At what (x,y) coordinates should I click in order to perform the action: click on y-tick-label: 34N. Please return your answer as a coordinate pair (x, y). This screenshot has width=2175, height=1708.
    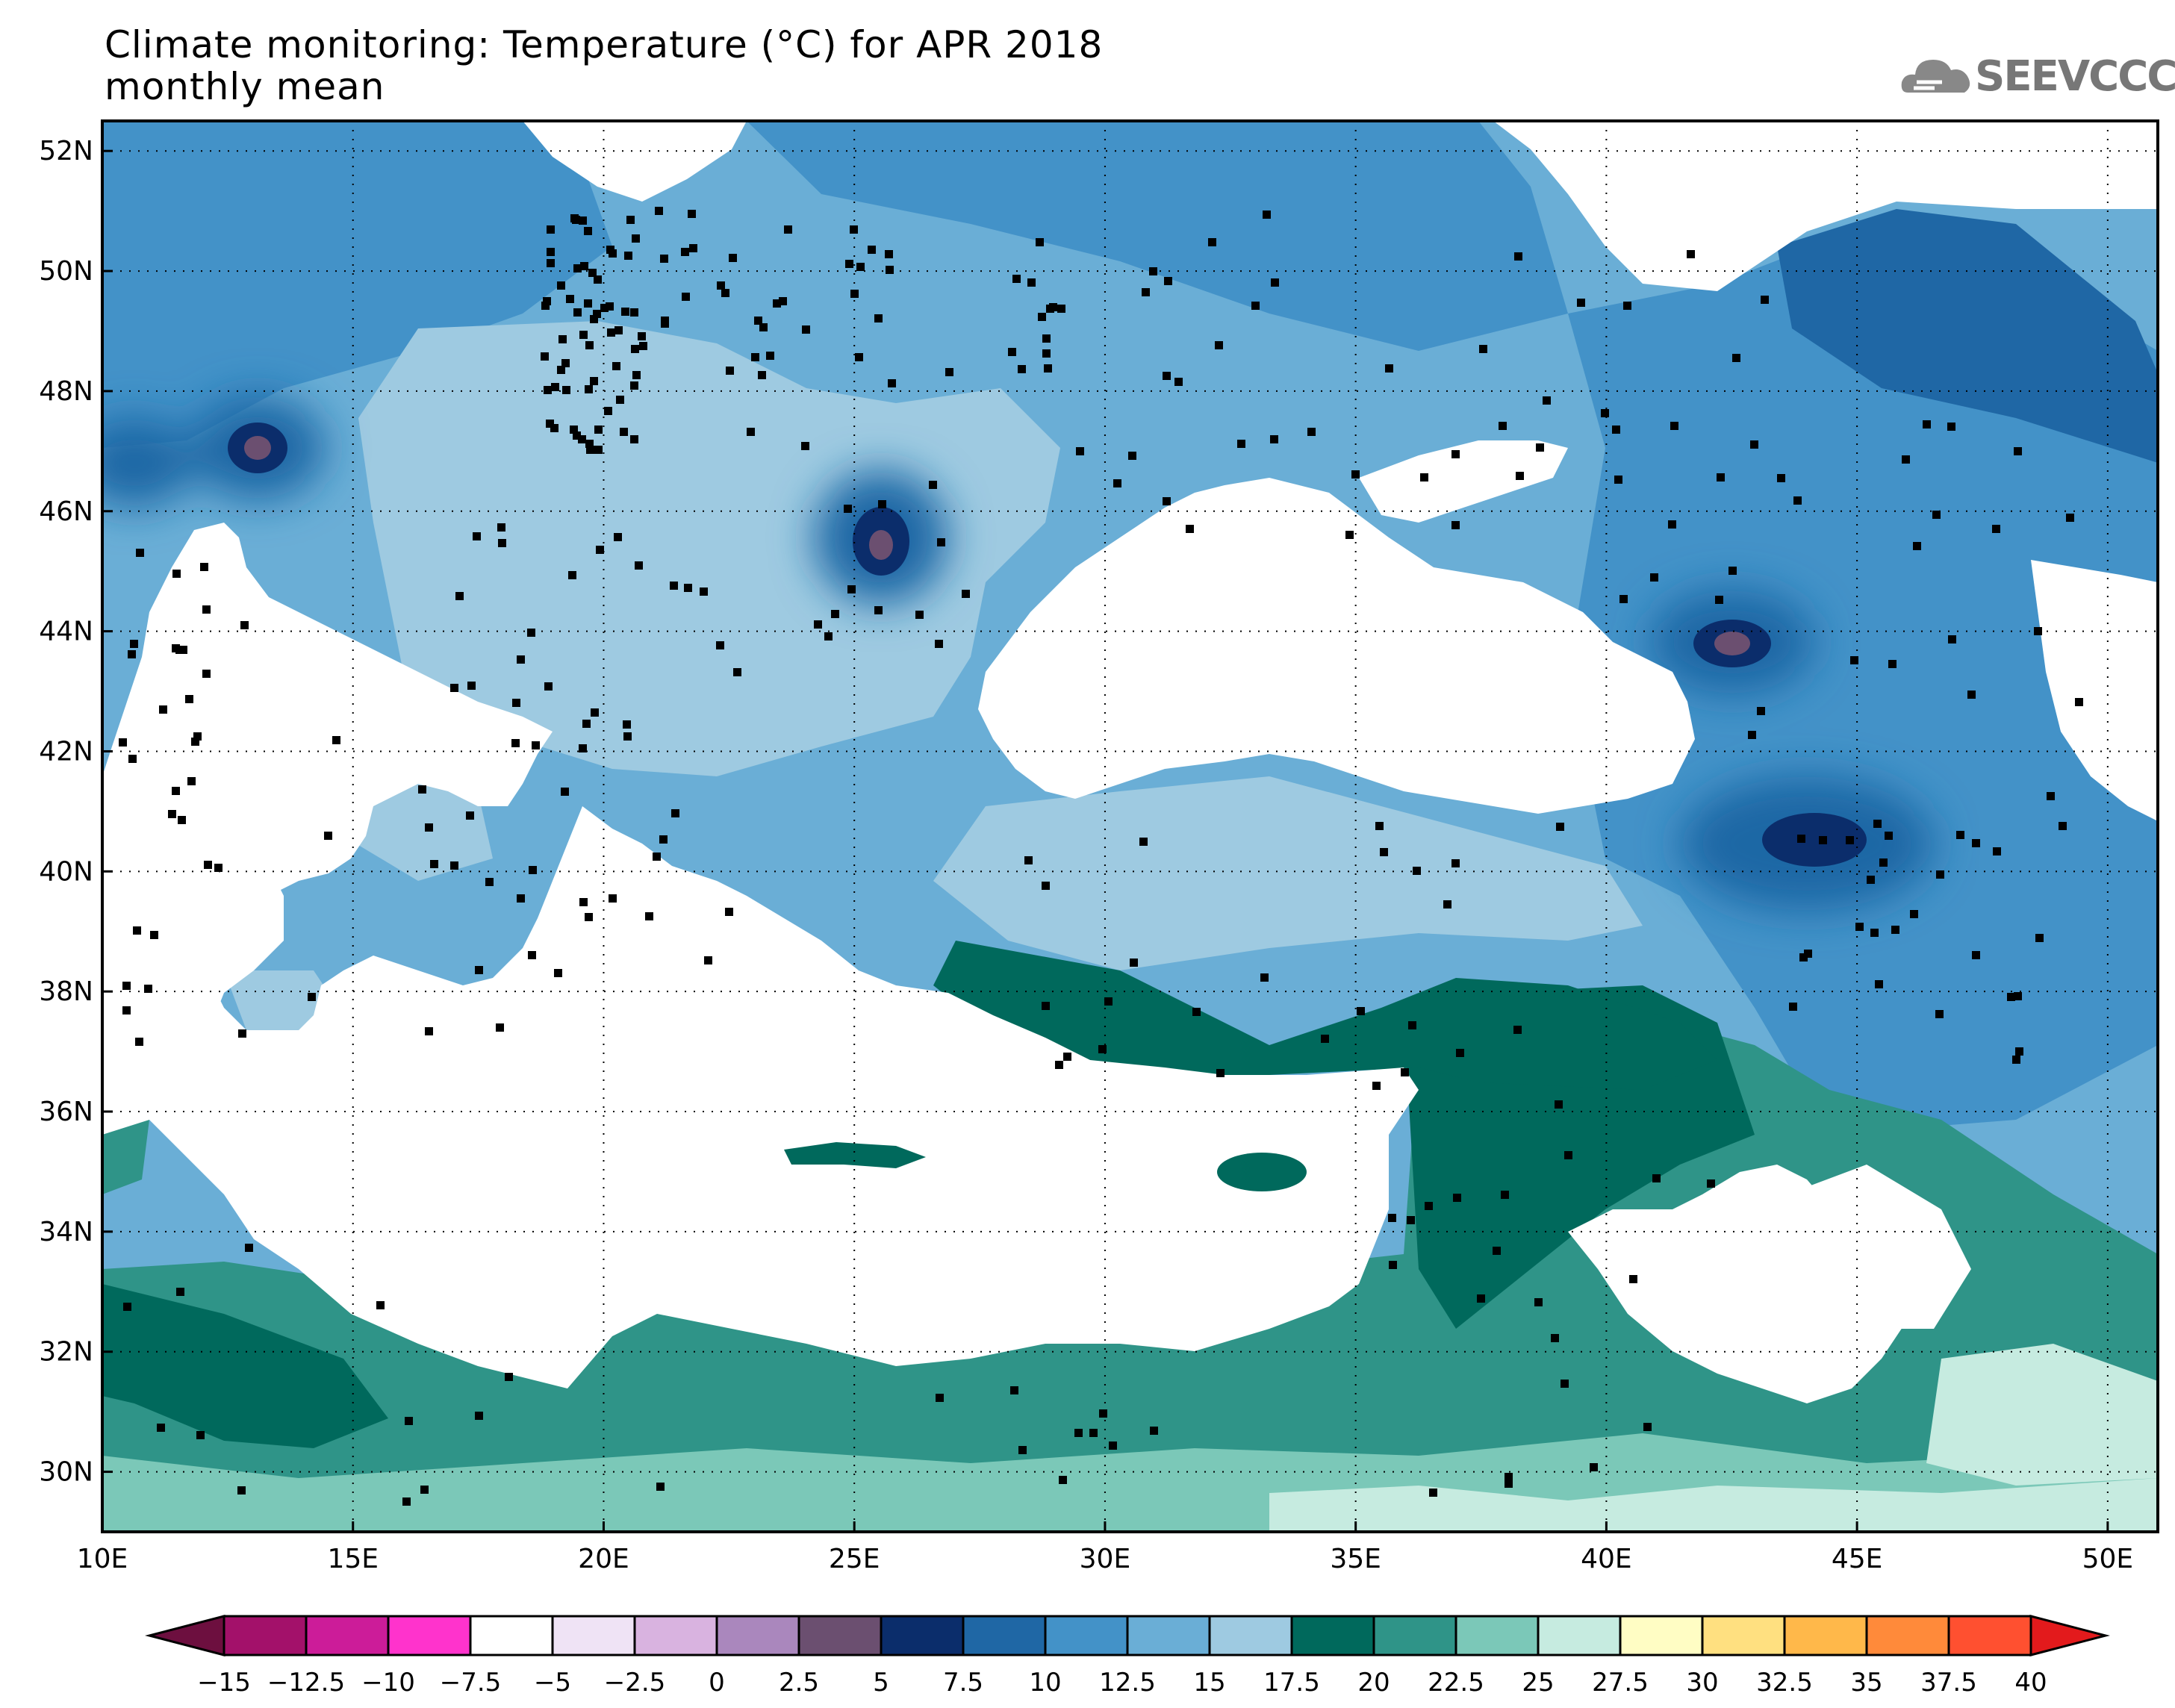
    Looking at the image, I should click on (66, 1232).